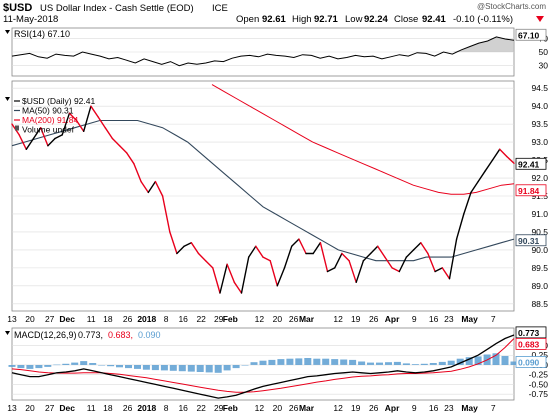 This screenshot has width=550, height=416. I want to click on low-value: 92.24, so click(376, 19).